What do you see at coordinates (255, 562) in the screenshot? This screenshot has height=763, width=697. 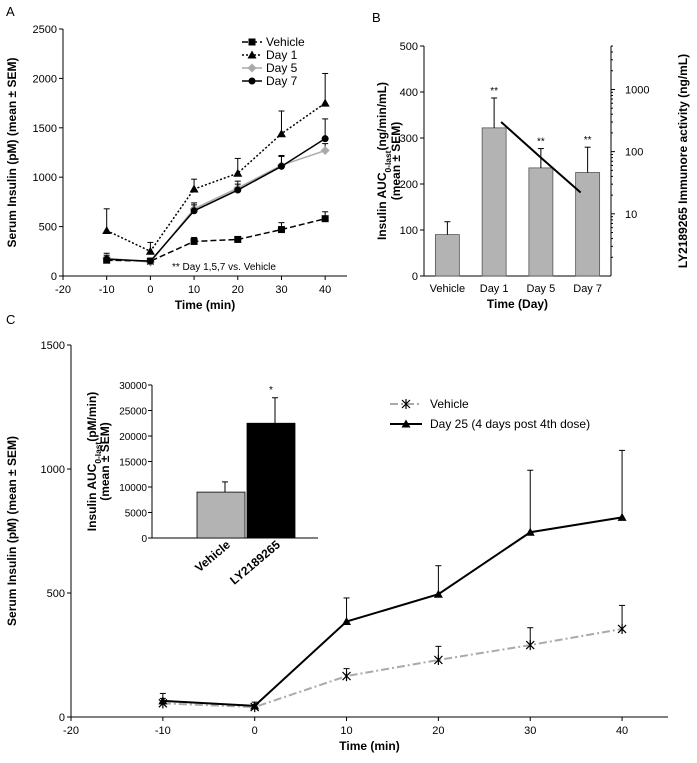 I see `inset-x-tick-label: LY2189265` at bounding box center [255, 562].